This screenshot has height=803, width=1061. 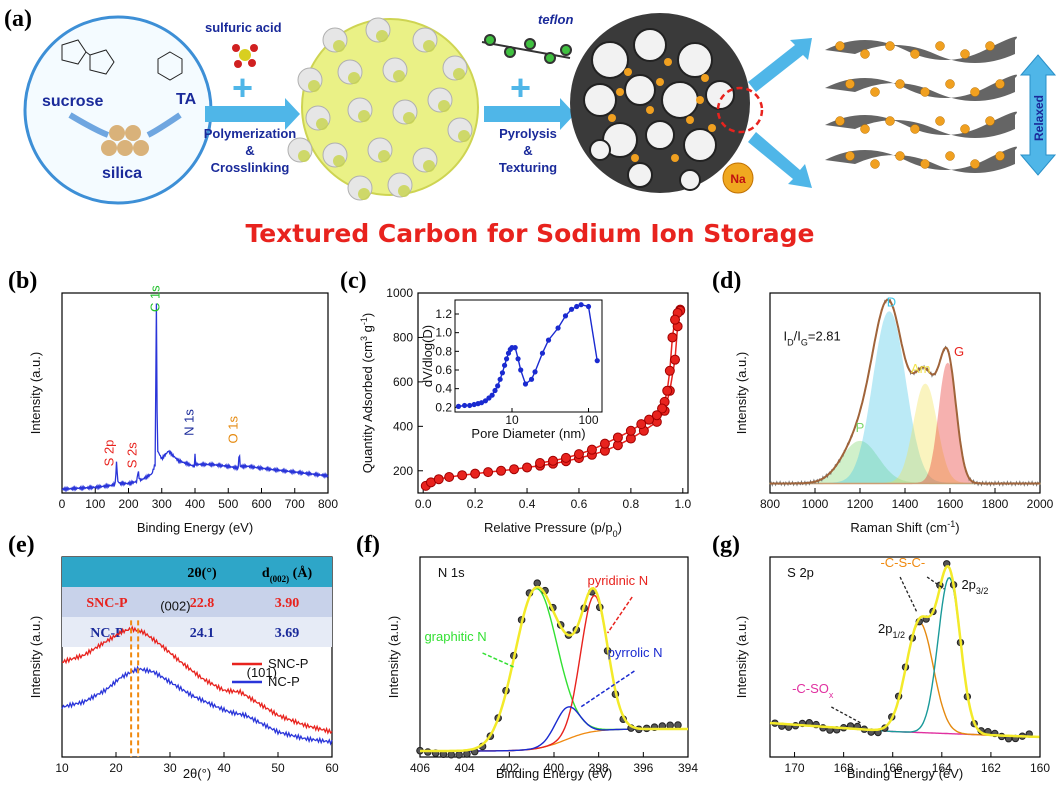 What do you see at coordinates (905, 504) in the screenshot?
I see `chart-d-xtick-label-3: 1400` at bounding box center [905, 504].